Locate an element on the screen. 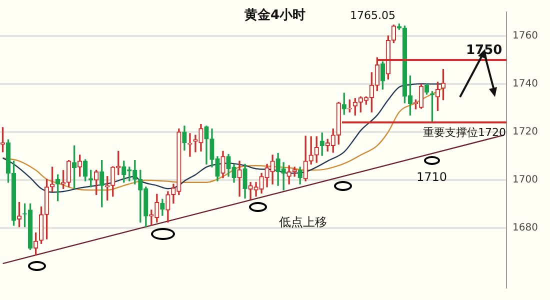 The width and height of the screenshot is (550, 300). y-tick-label: 1680 is located at coordinates (525, 228).